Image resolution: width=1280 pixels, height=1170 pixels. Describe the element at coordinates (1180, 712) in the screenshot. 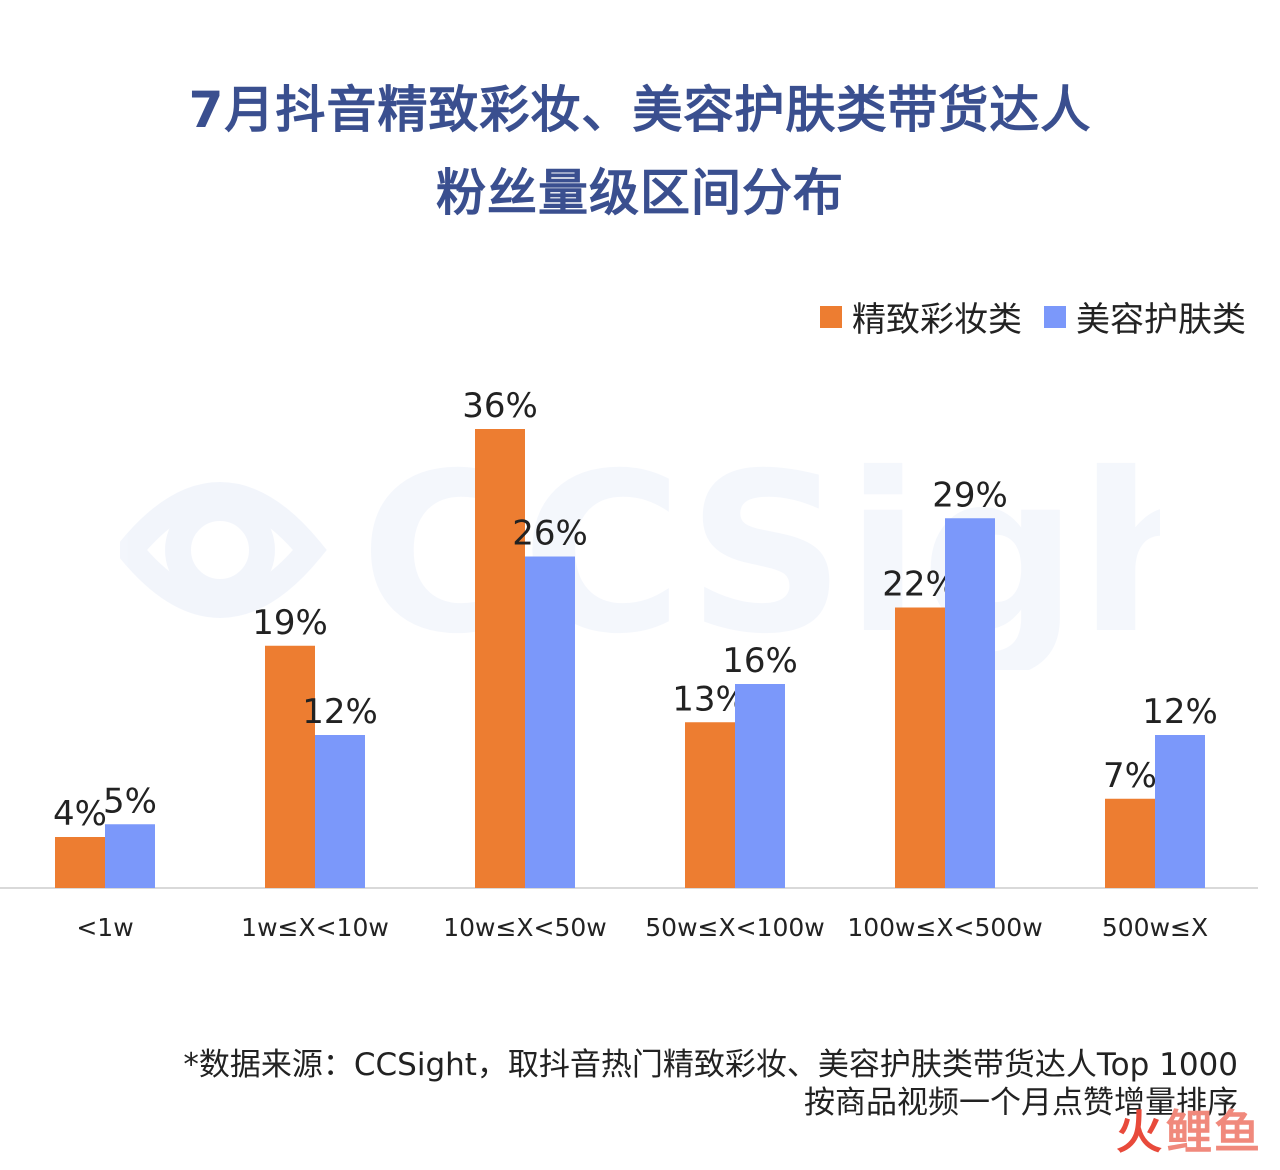

I see `data-label-series-2-6: 12%` at that location.